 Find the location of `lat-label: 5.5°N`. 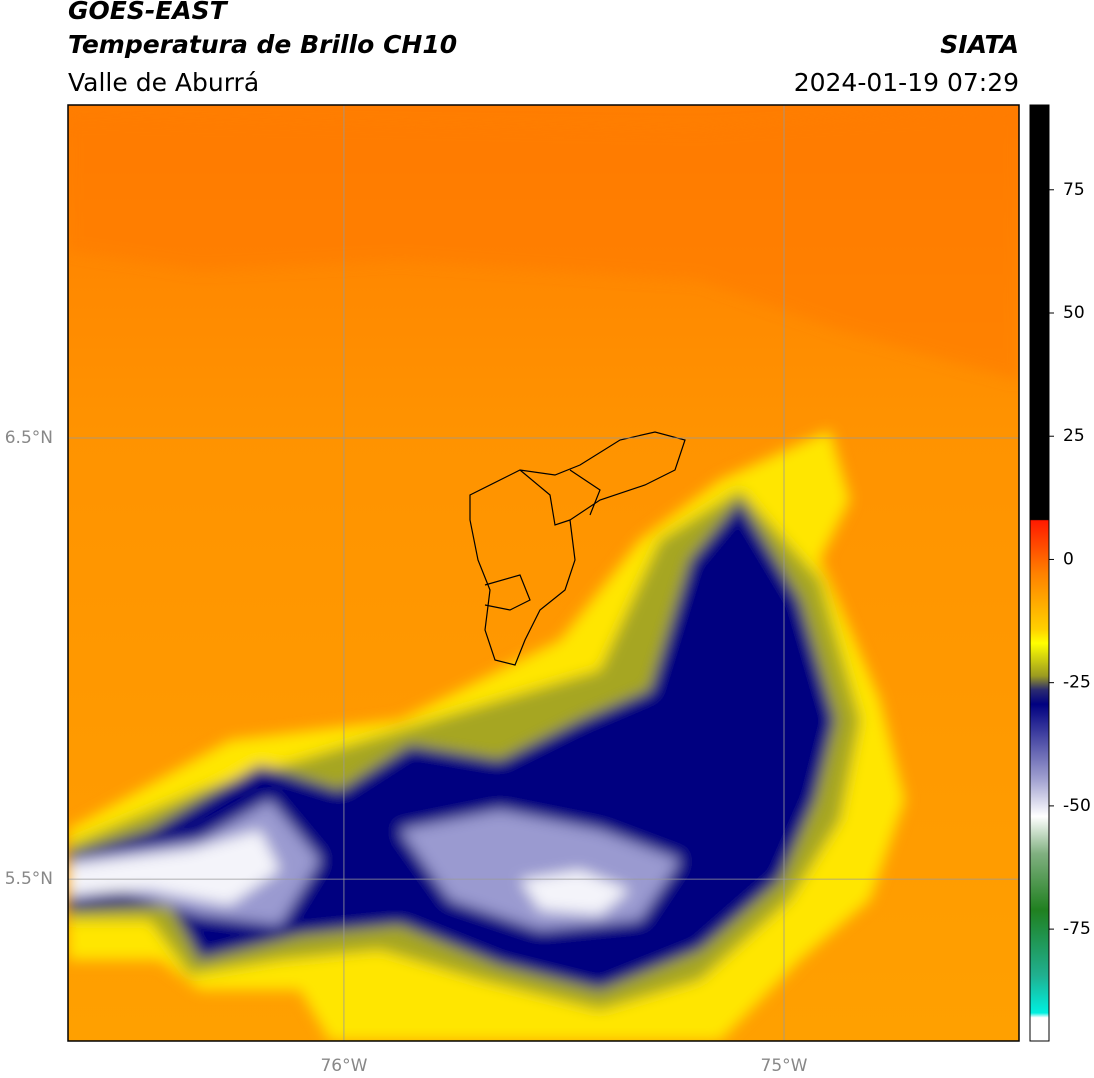

lat-label: 5.5°N is located at coordinates (29, 879).